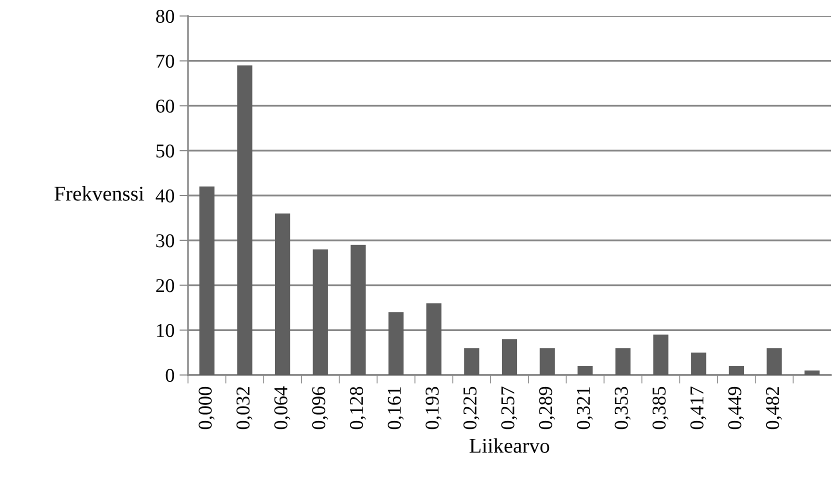 The height and width of the screenshot is (488, 832). I want to click on y-tick-label: 60, so click(165, 106).